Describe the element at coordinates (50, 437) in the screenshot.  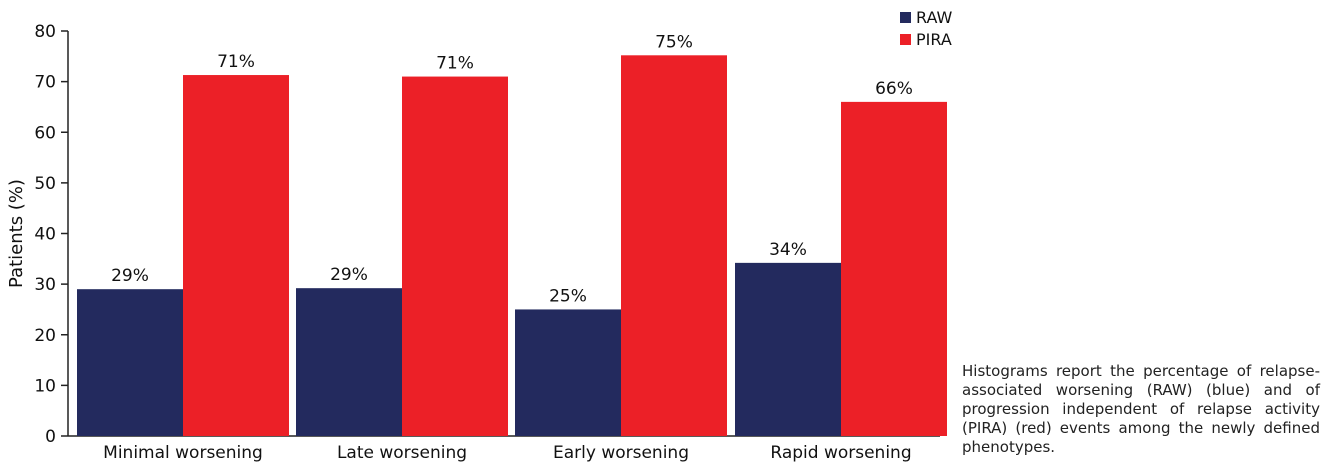
I see `y-tick-label: 0` at that location.